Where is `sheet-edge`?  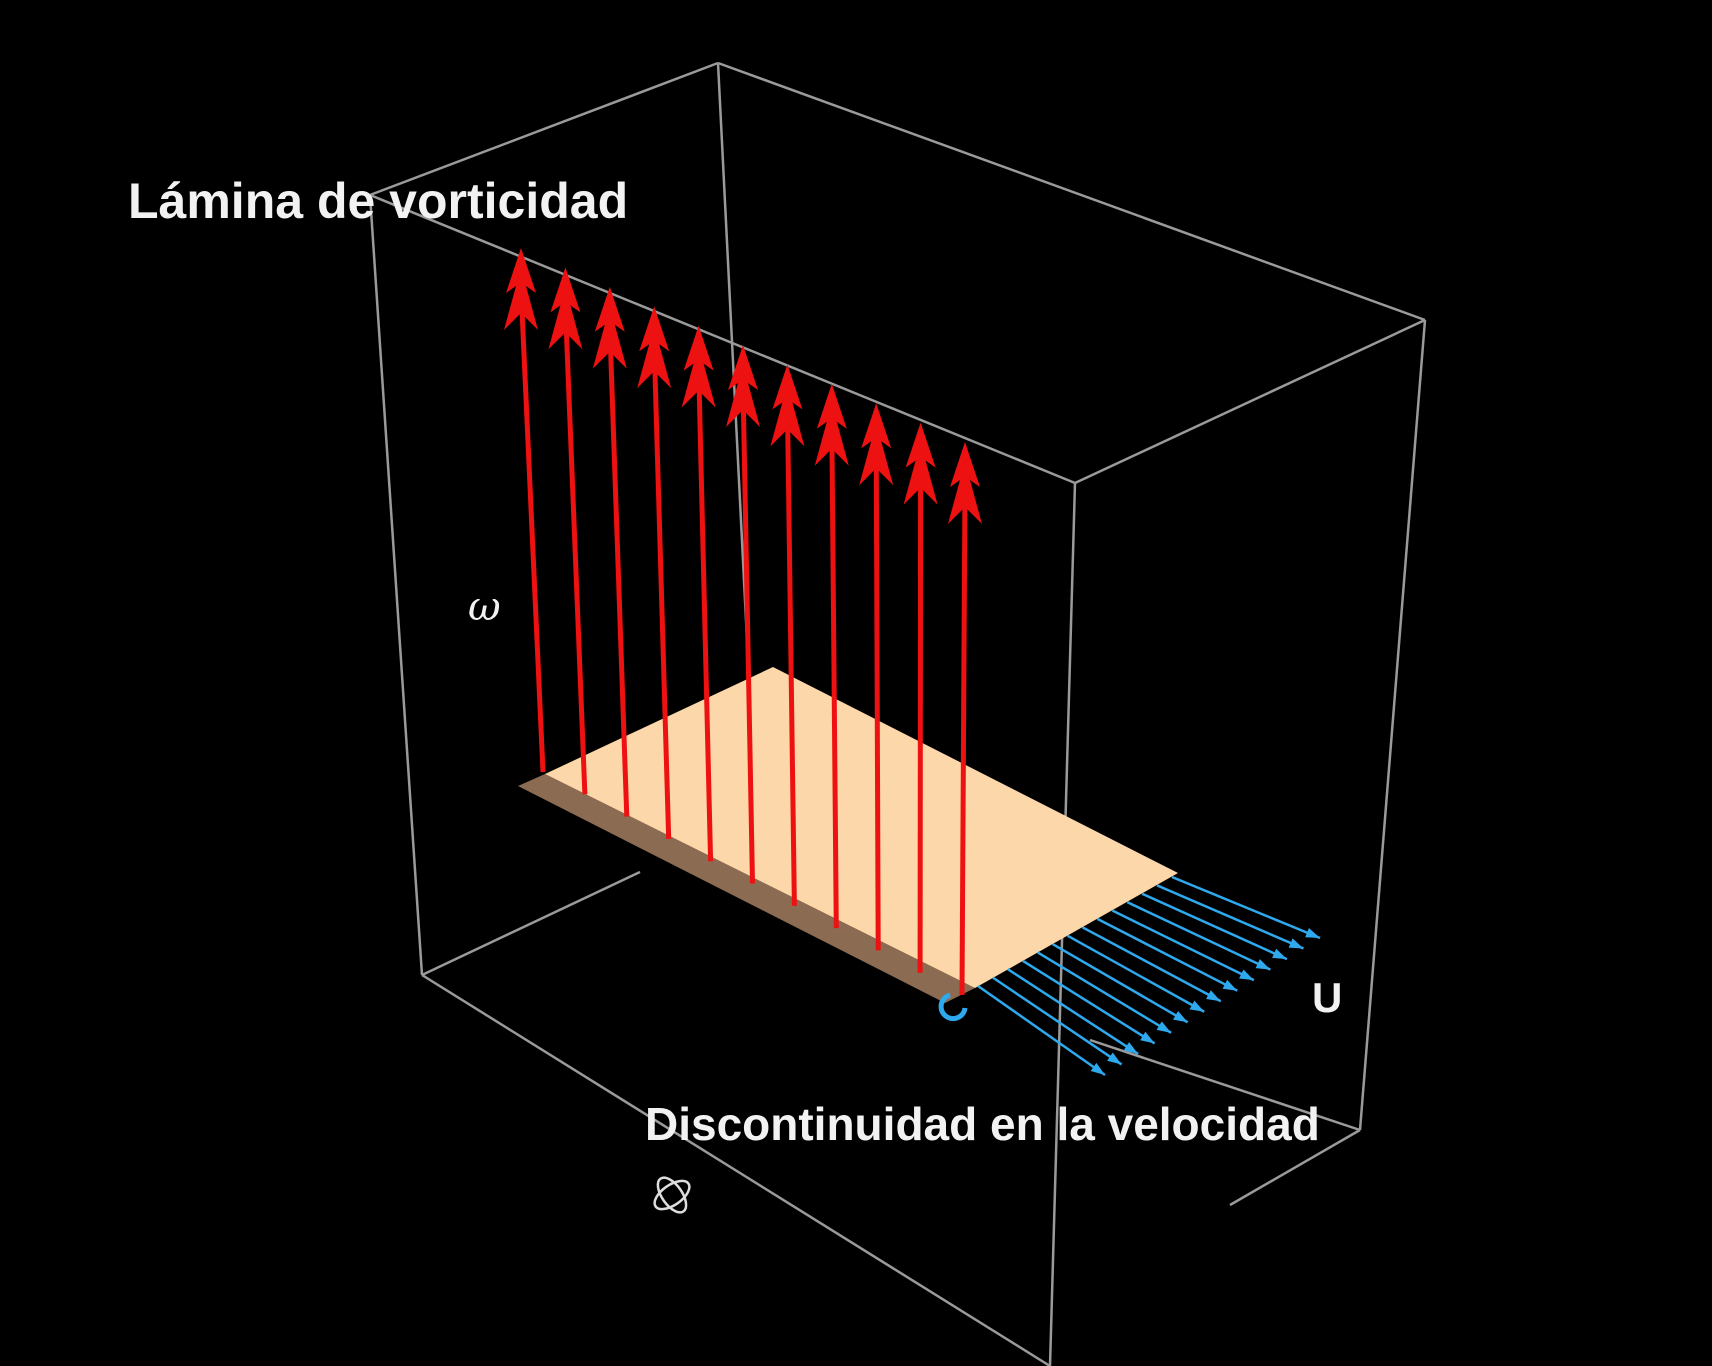 sheet-edge is located at coordinates (746, 888).